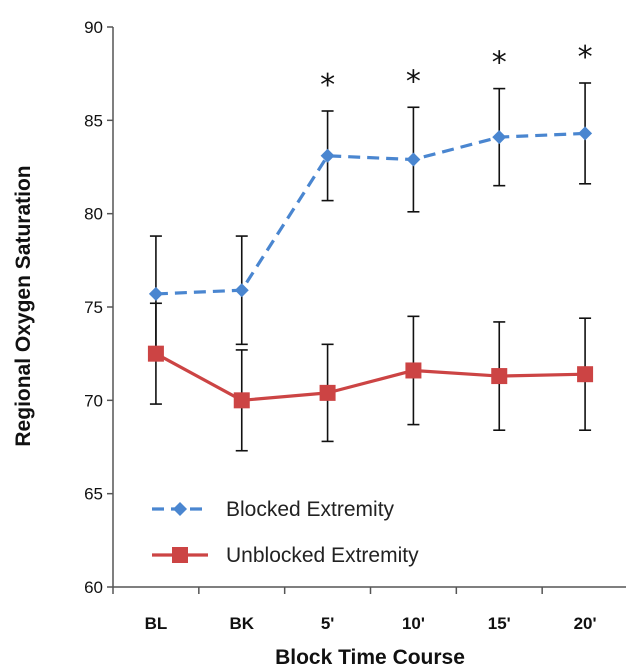 This screenshot has height=672, width=627. What do you see at coordinates (285, 532) in the screenshot?
I see `legend: Blocked Extremity Unblocked Extremity` at bounding box center [285, 532].